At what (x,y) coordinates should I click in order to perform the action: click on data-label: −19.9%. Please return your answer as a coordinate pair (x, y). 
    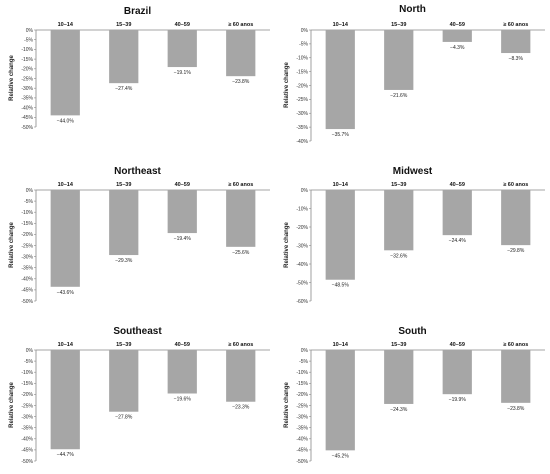
    Looking at the image, I should click on (458, 400).